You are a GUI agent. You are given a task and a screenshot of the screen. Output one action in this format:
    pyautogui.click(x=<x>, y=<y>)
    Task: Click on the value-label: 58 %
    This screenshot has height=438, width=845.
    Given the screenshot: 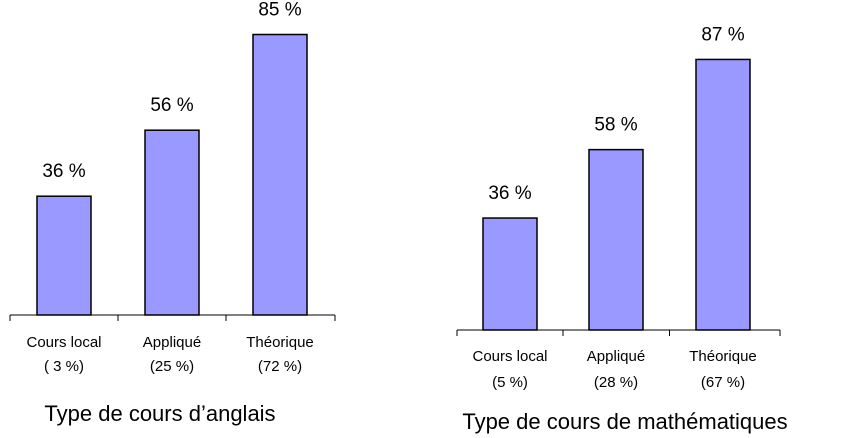 What is the action you would take?
    pyautogui.click(x=615, y=125)
    